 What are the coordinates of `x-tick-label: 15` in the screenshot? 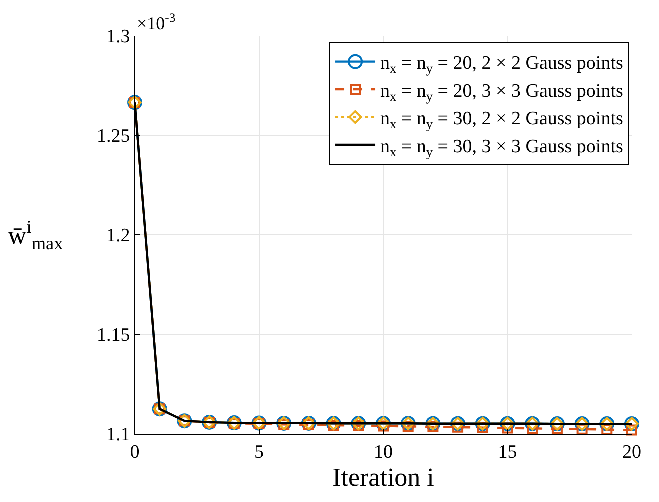 It's located at (508, 452).